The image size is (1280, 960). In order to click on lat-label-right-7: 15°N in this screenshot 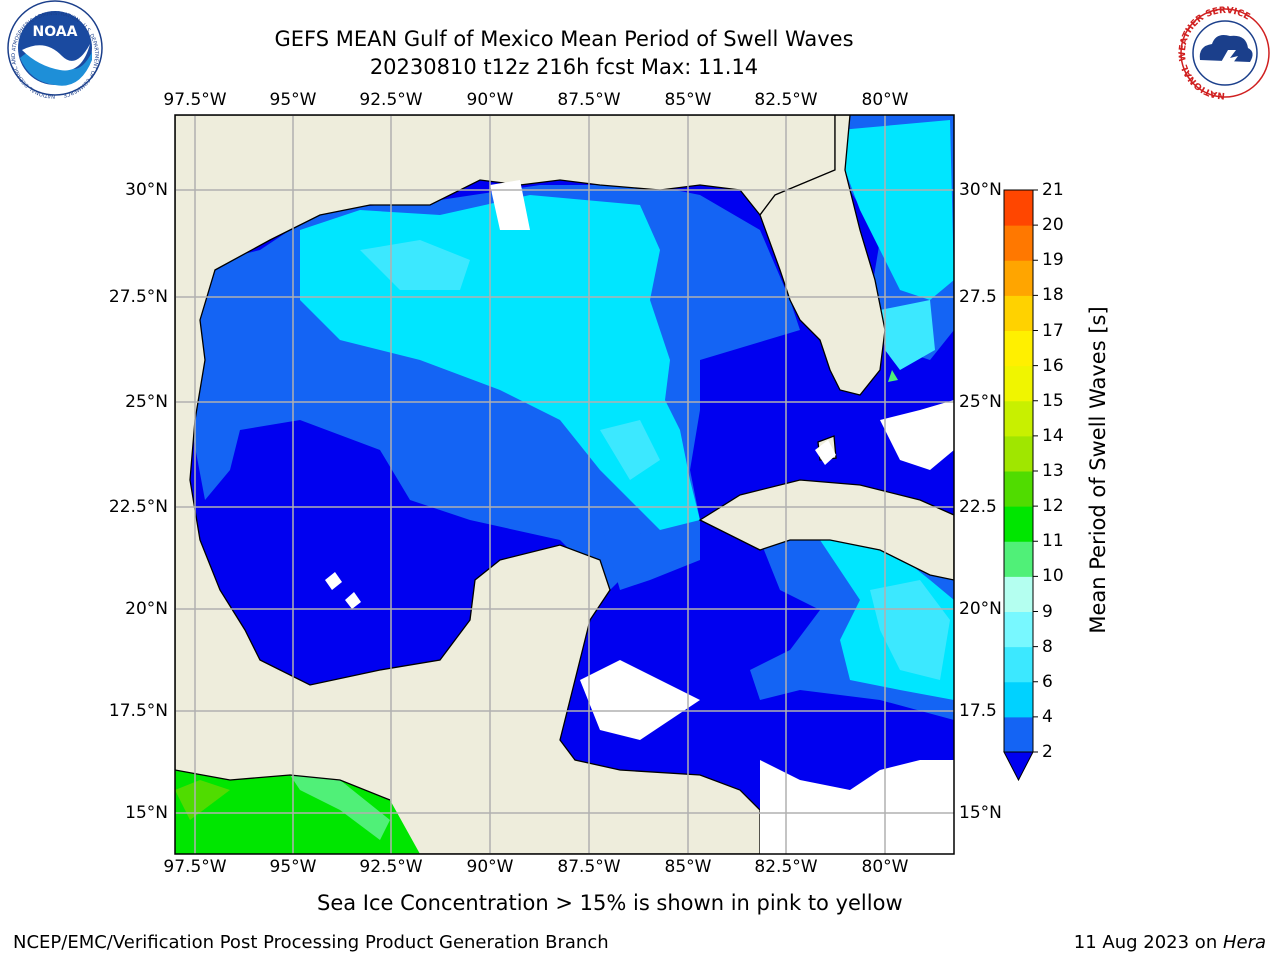, I will do `click(980, 813)`.